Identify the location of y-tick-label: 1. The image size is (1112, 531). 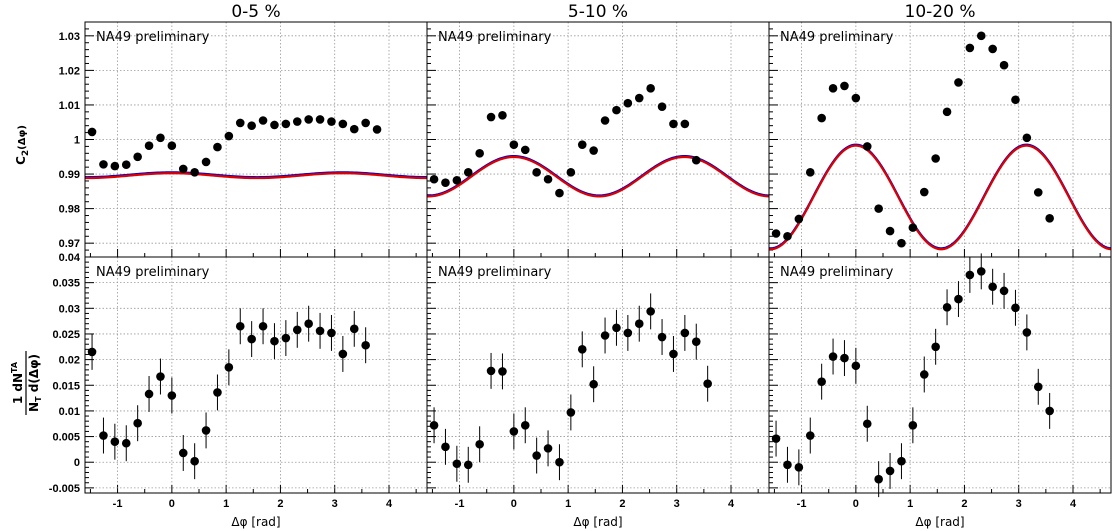
(77, 141).